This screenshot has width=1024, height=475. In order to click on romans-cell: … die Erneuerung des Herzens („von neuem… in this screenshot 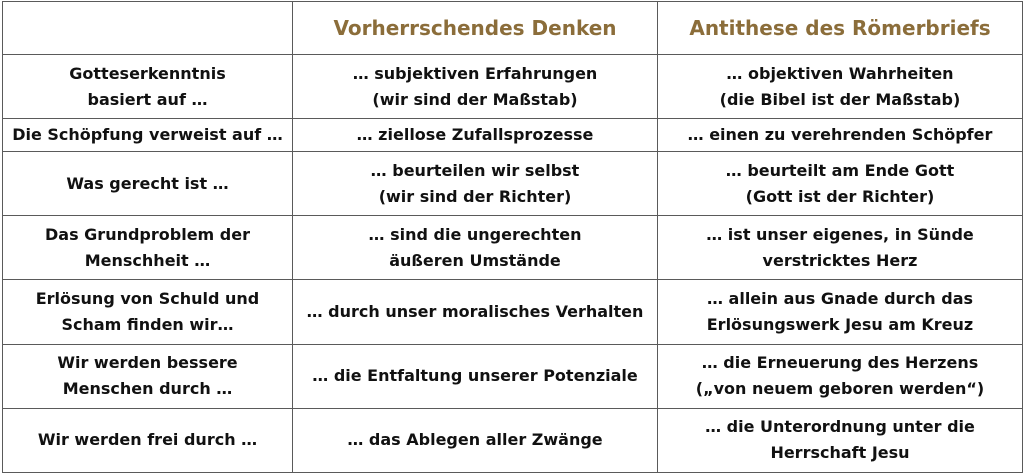, I will do `click(840, 376)`.